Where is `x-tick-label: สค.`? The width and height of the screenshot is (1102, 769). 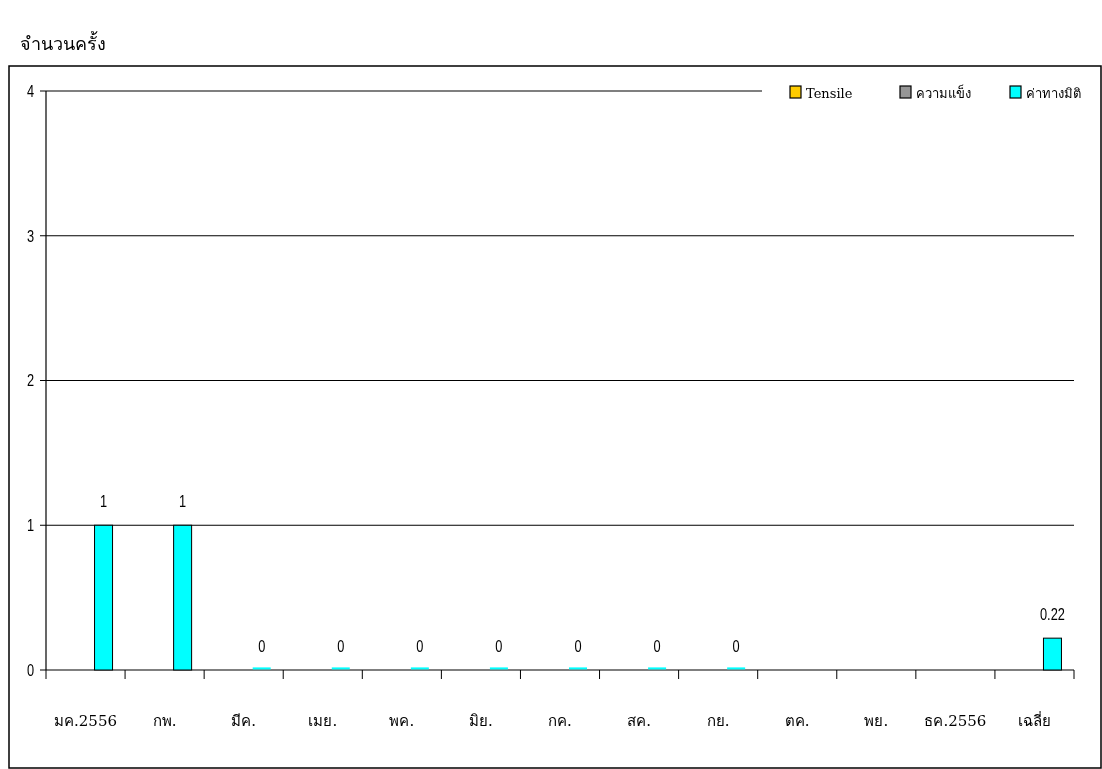 x-tick-label: สค. is located at coordinates (639, 721).